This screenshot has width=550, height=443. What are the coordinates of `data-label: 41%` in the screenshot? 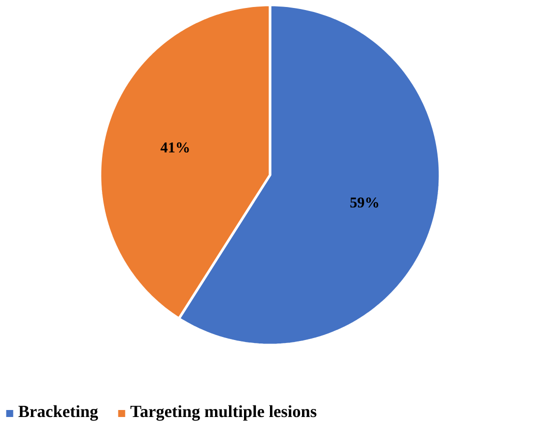 It's located at (174, 147).